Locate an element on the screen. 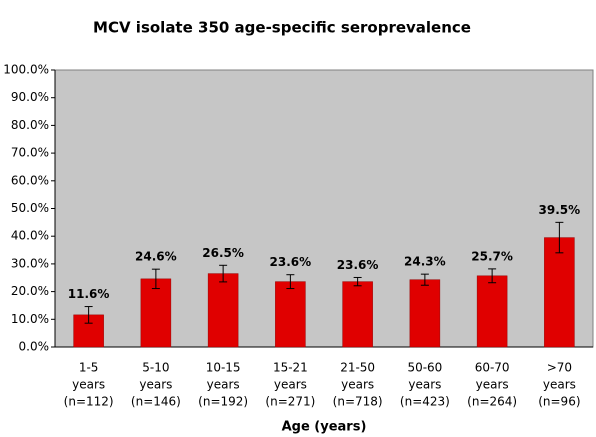 The width and height of the screenshot is (596, 437). y-tick-label: 50.0% is located at coordinates (30, 208).